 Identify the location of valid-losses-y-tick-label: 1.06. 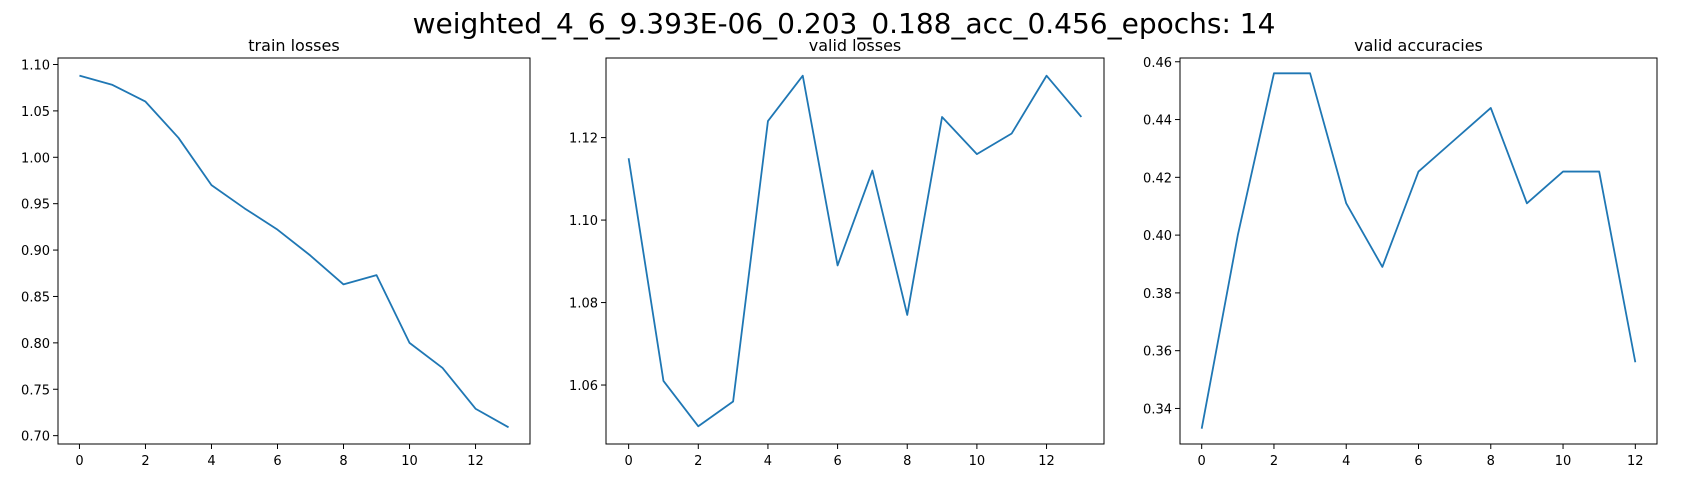
(583, 386).